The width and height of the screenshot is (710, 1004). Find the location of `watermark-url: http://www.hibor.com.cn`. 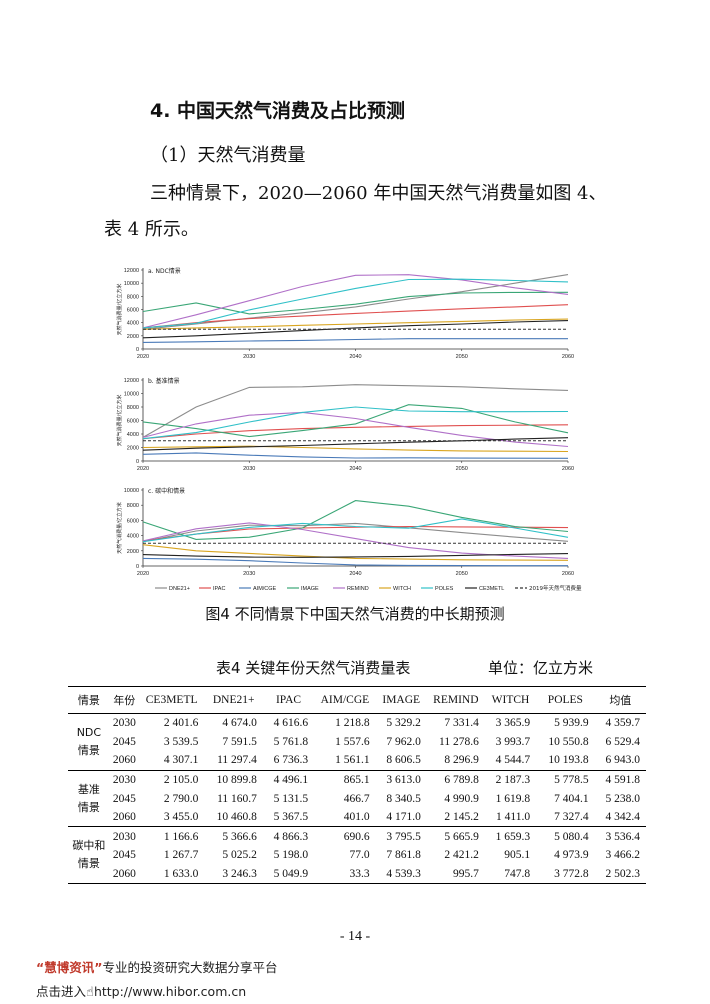

watermark-url: http://www.hibor.com.cn is located at coordinates (170, 991).